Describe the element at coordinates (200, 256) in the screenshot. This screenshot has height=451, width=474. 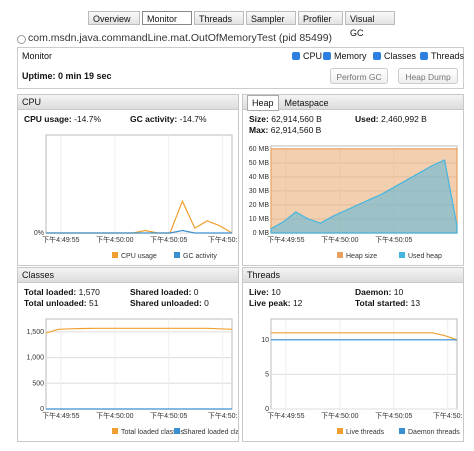
I see `legend-label: GC activity` at that location.